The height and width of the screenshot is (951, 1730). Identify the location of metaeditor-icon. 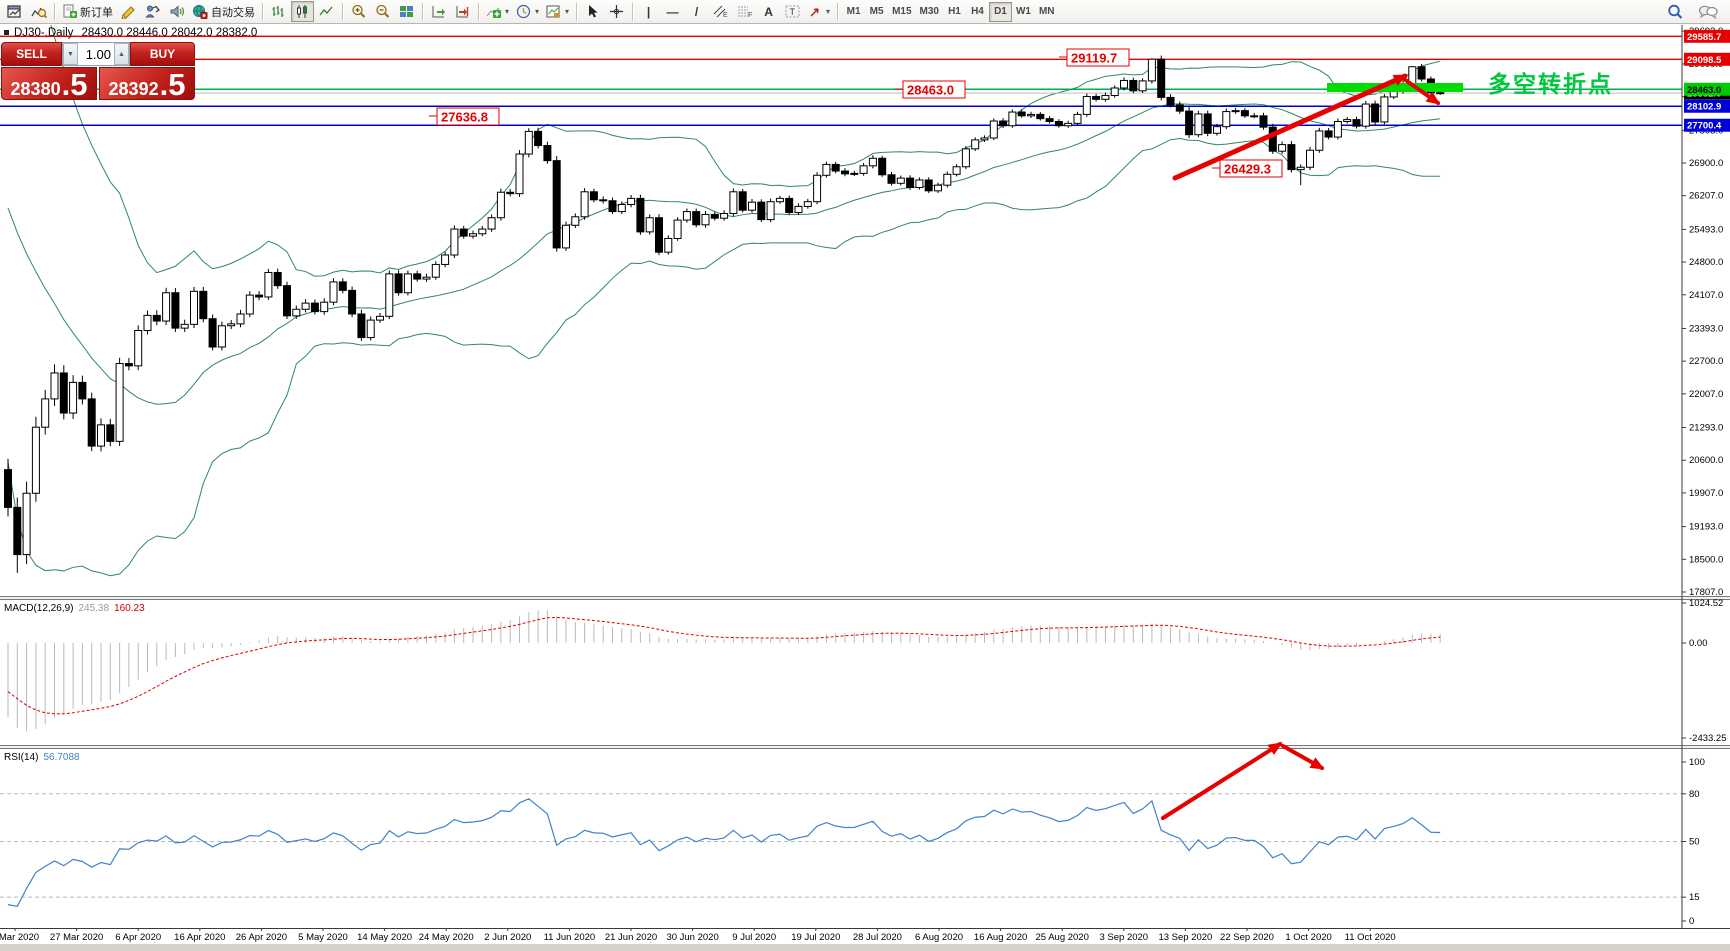
(127, 12).